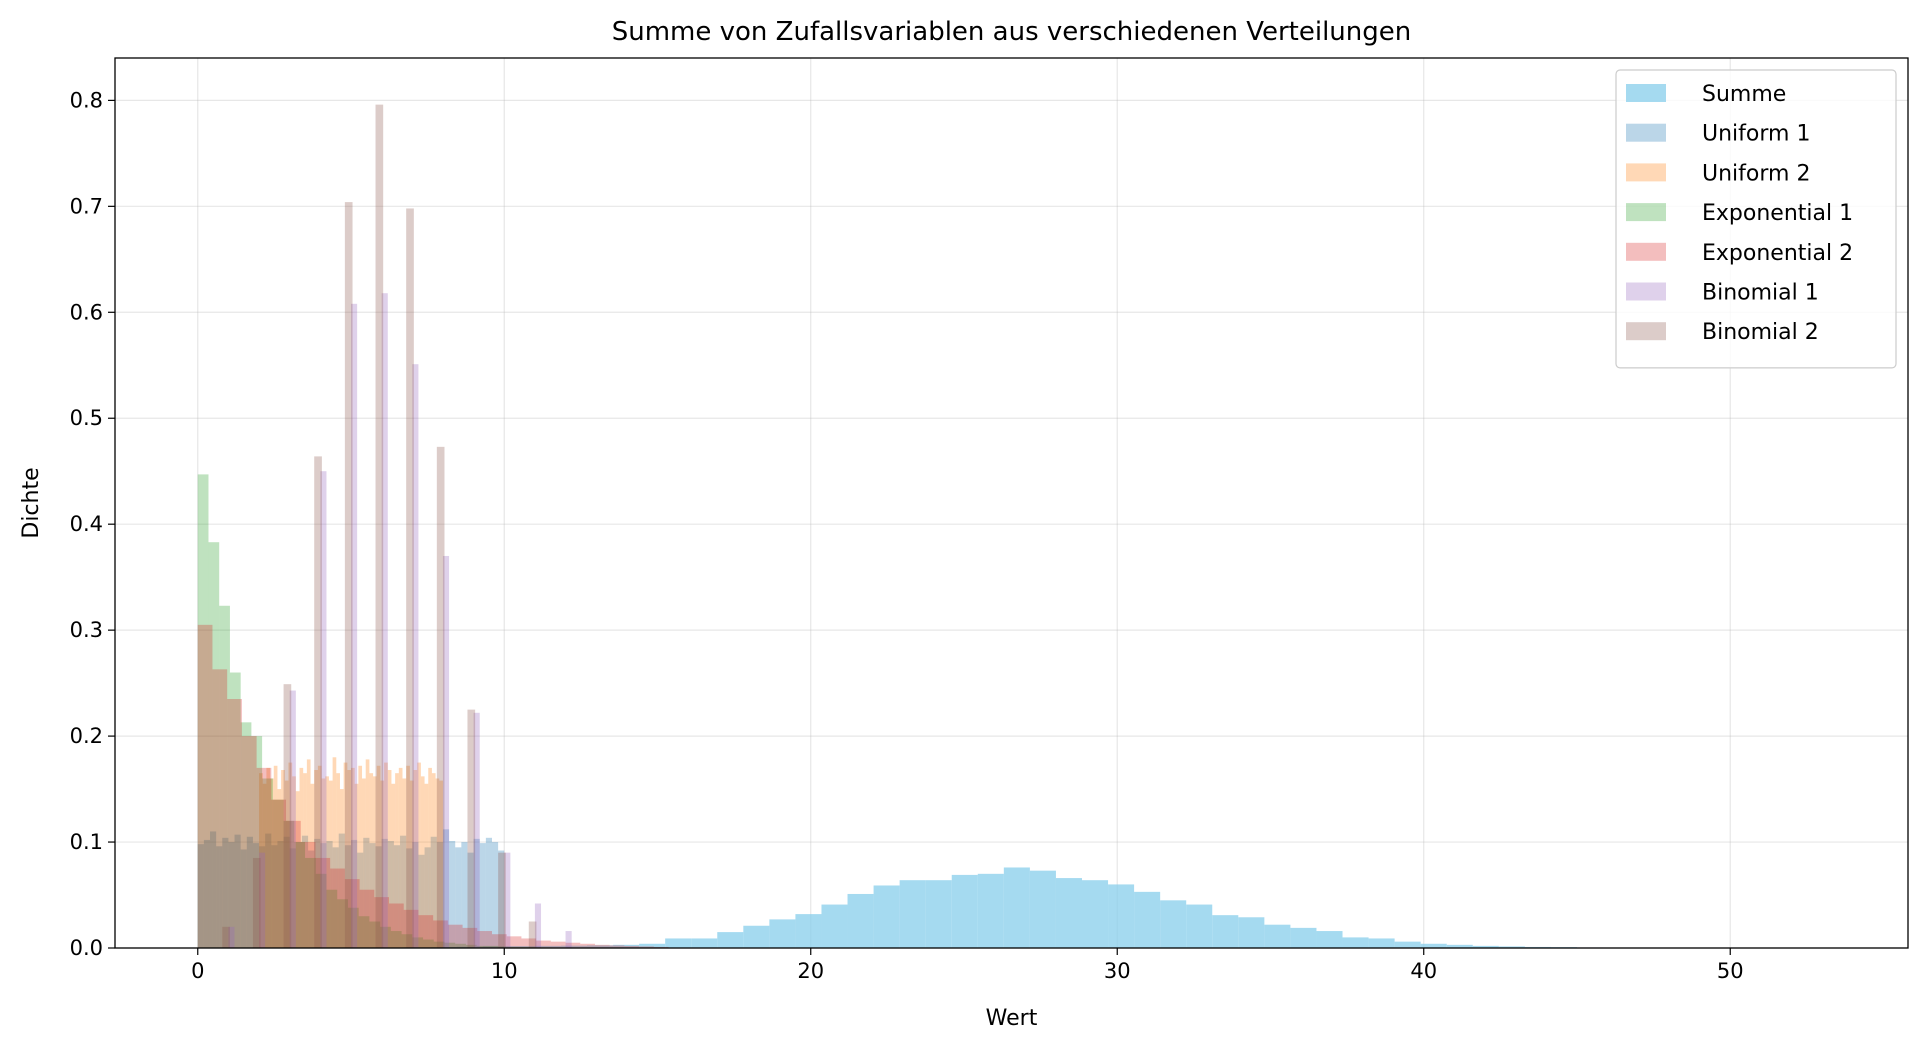  Describe the element at coordinates (86, 206) in the screenshot. I see `y-tick-label: 0.7` at that location.